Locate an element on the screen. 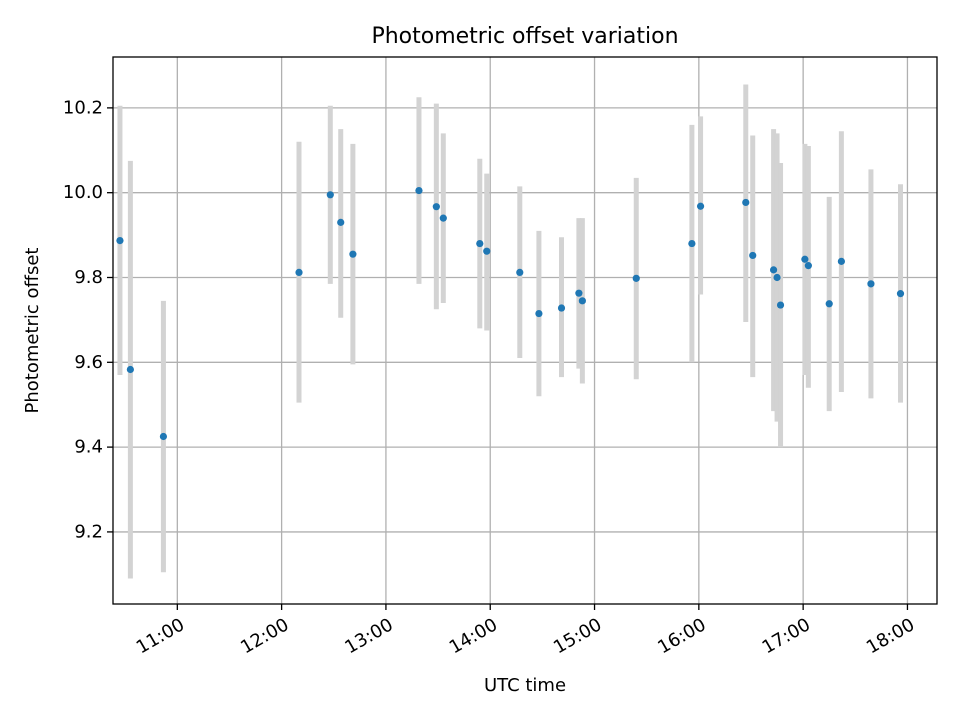  y-axis-label: Photometric offset is located at coordinates (32, 331).